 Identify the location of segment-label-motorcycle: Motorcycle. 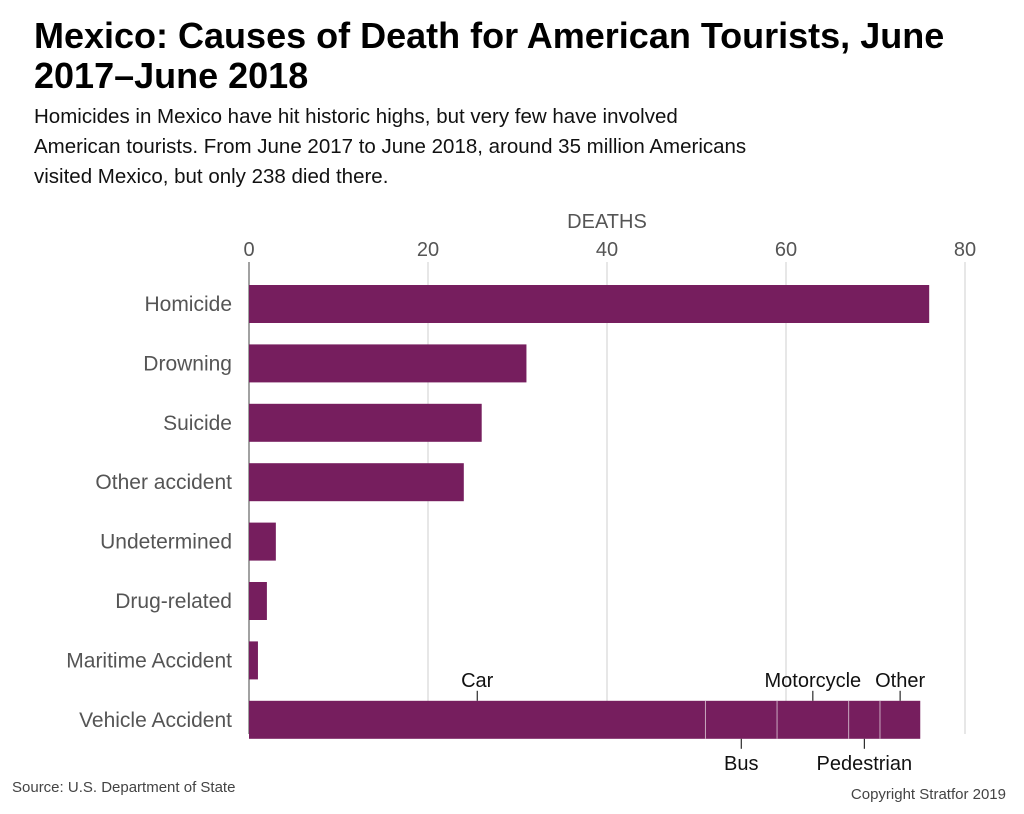
(812, 681).